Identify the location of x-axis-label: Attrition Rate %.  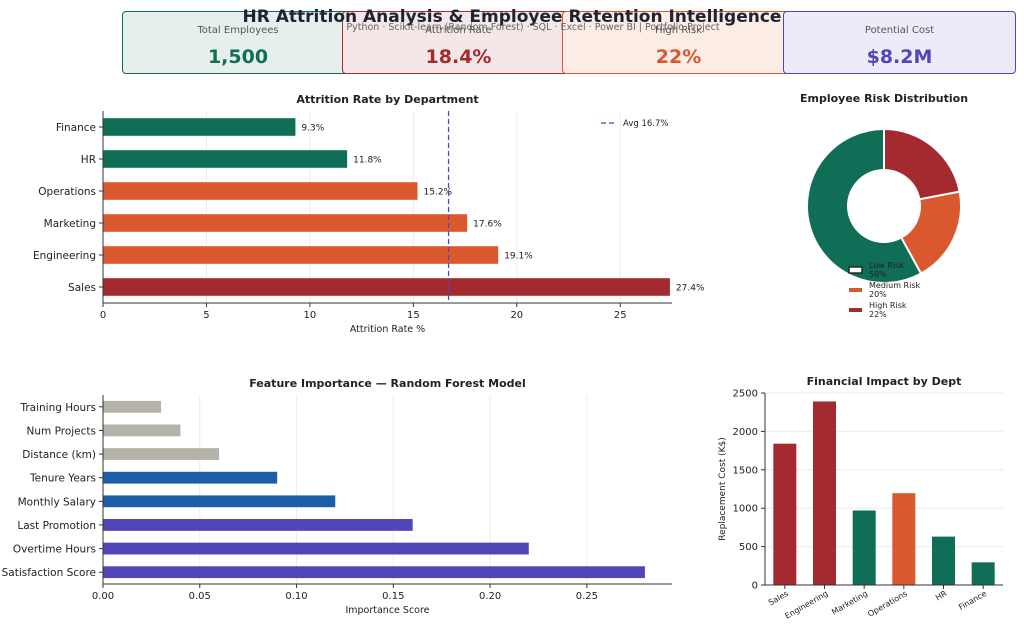
(387, 329).